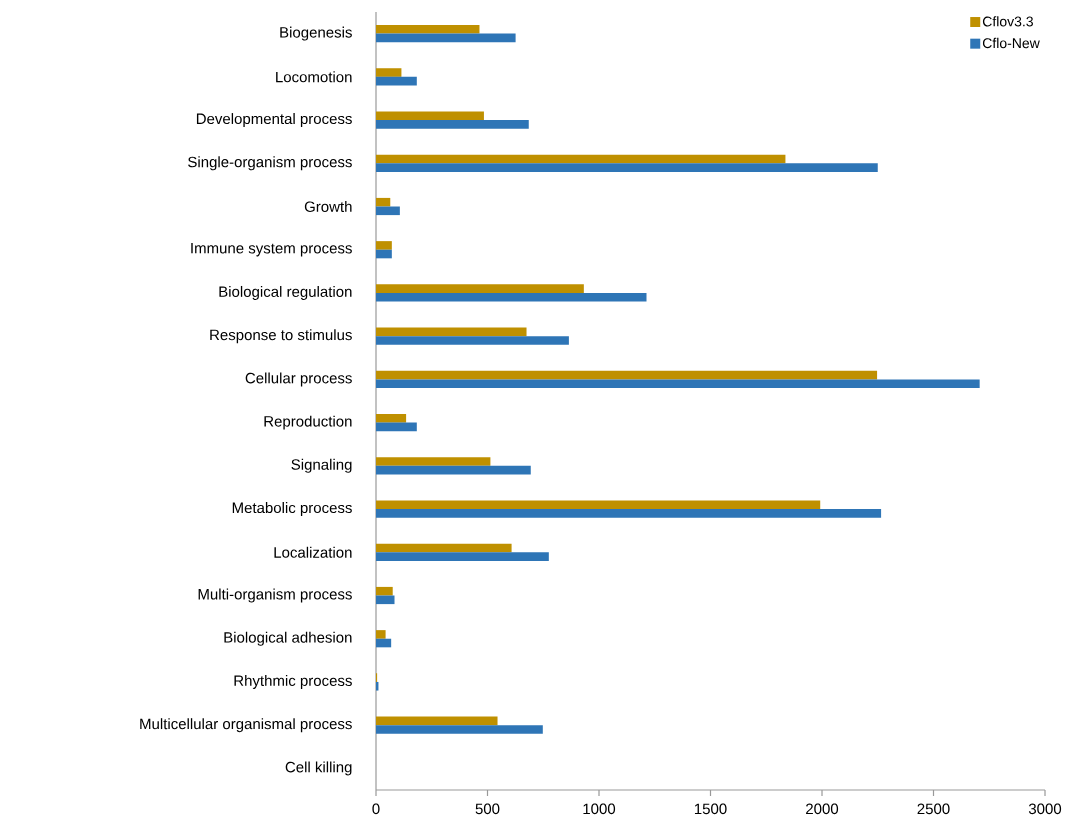  What do you see at coordinates (285, 292) in the screenshot?
I see `y-tick-label: Biological regulation` at bounding box center [285, 292].